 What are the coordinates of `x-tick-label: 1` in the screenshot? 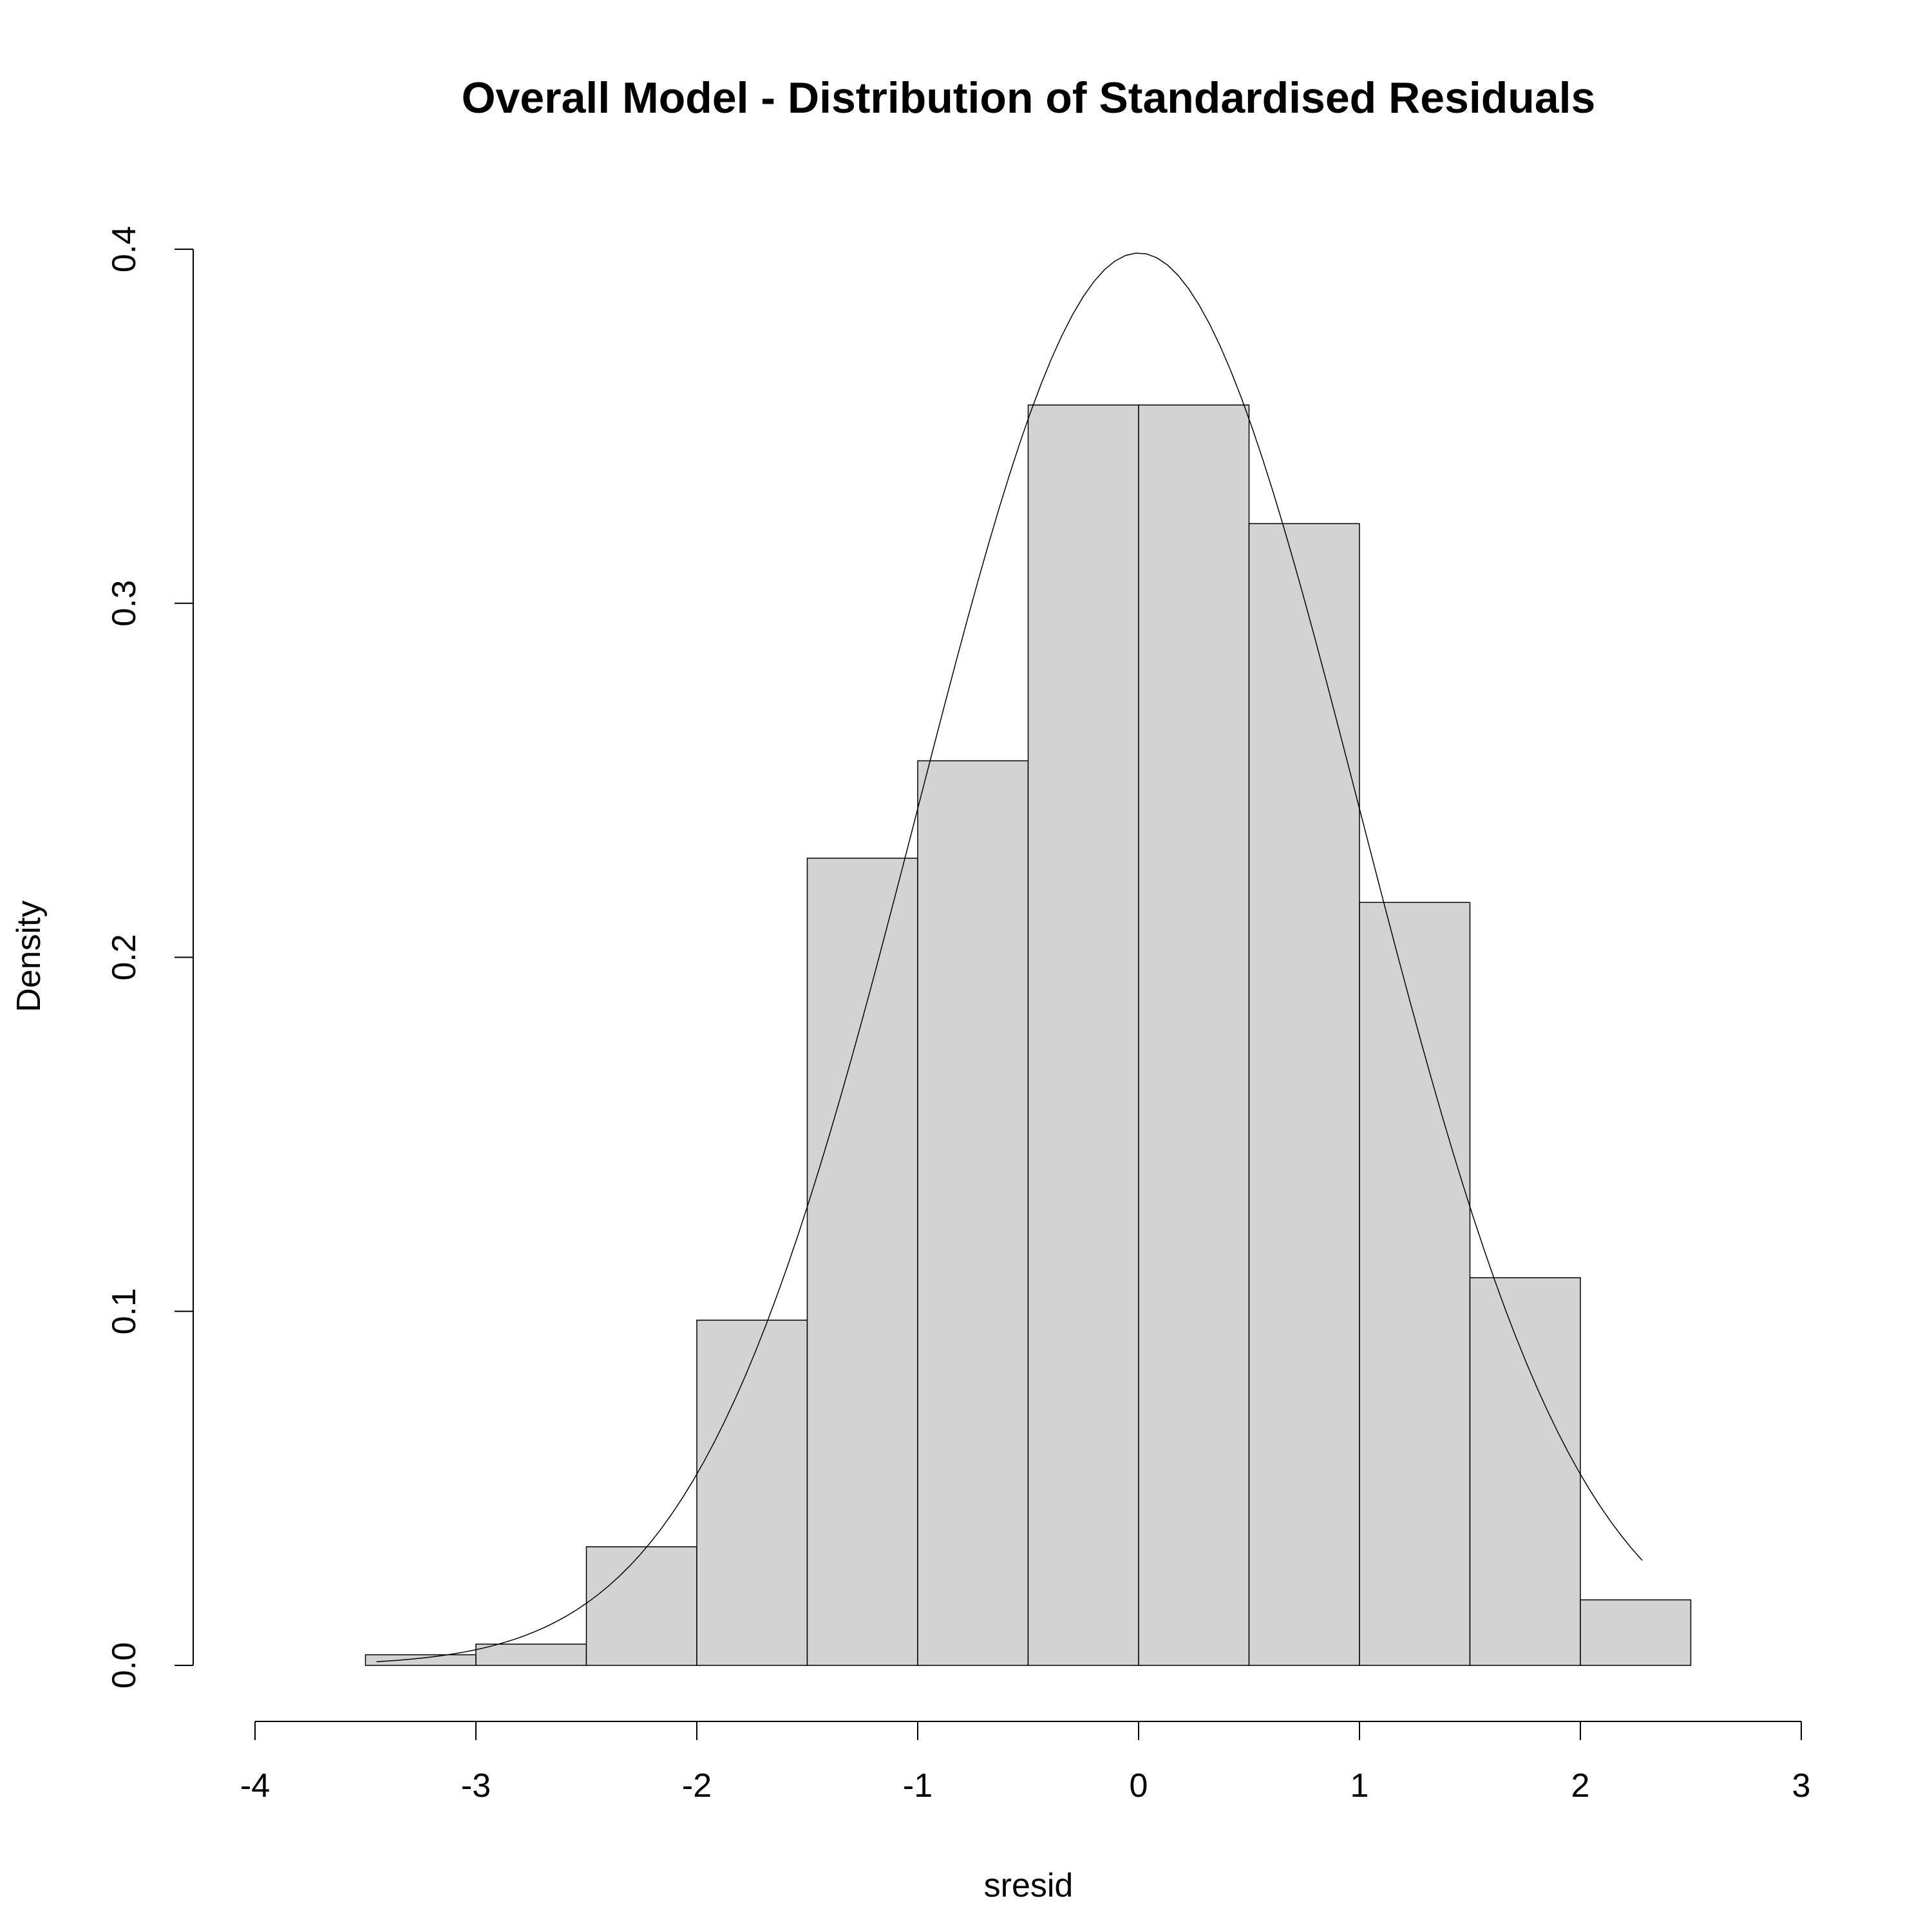 It's located at (1359, 1785).